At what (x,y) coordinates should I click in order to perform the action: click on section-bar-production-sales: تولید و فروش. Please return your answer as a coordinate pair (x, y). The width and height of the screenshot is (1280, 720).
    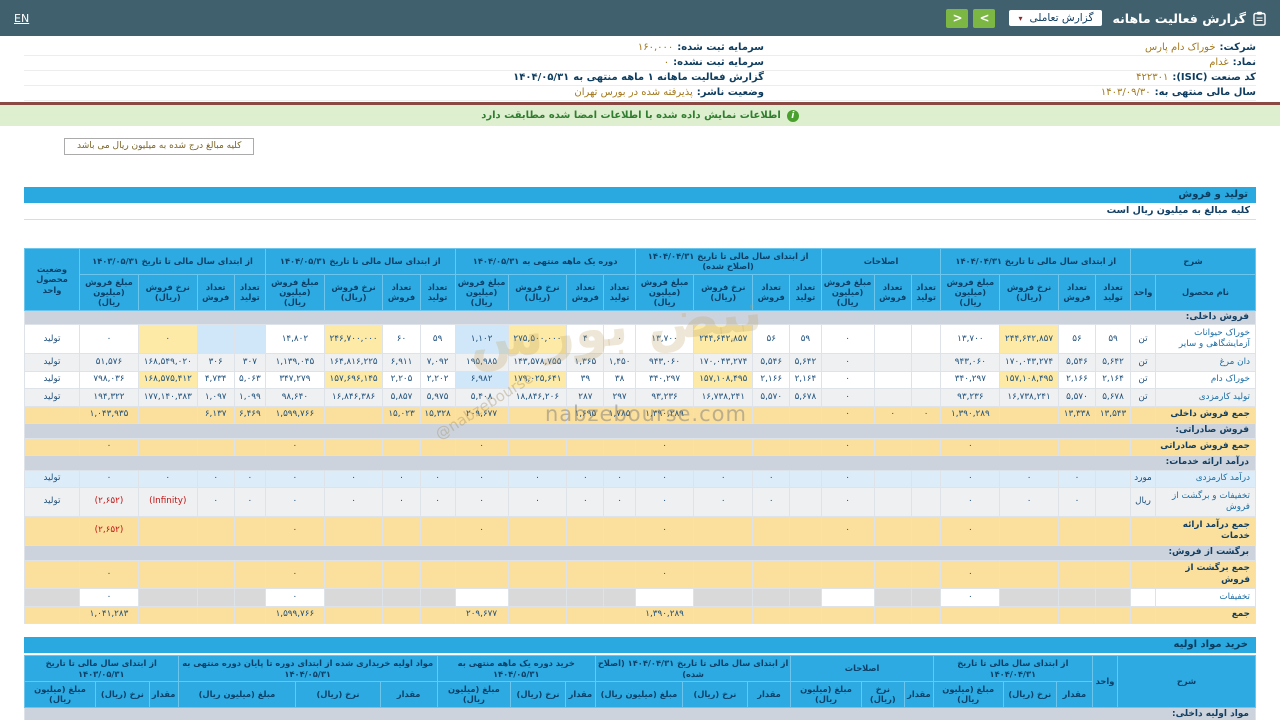
    Looking at the image, I should click on (640, 195).